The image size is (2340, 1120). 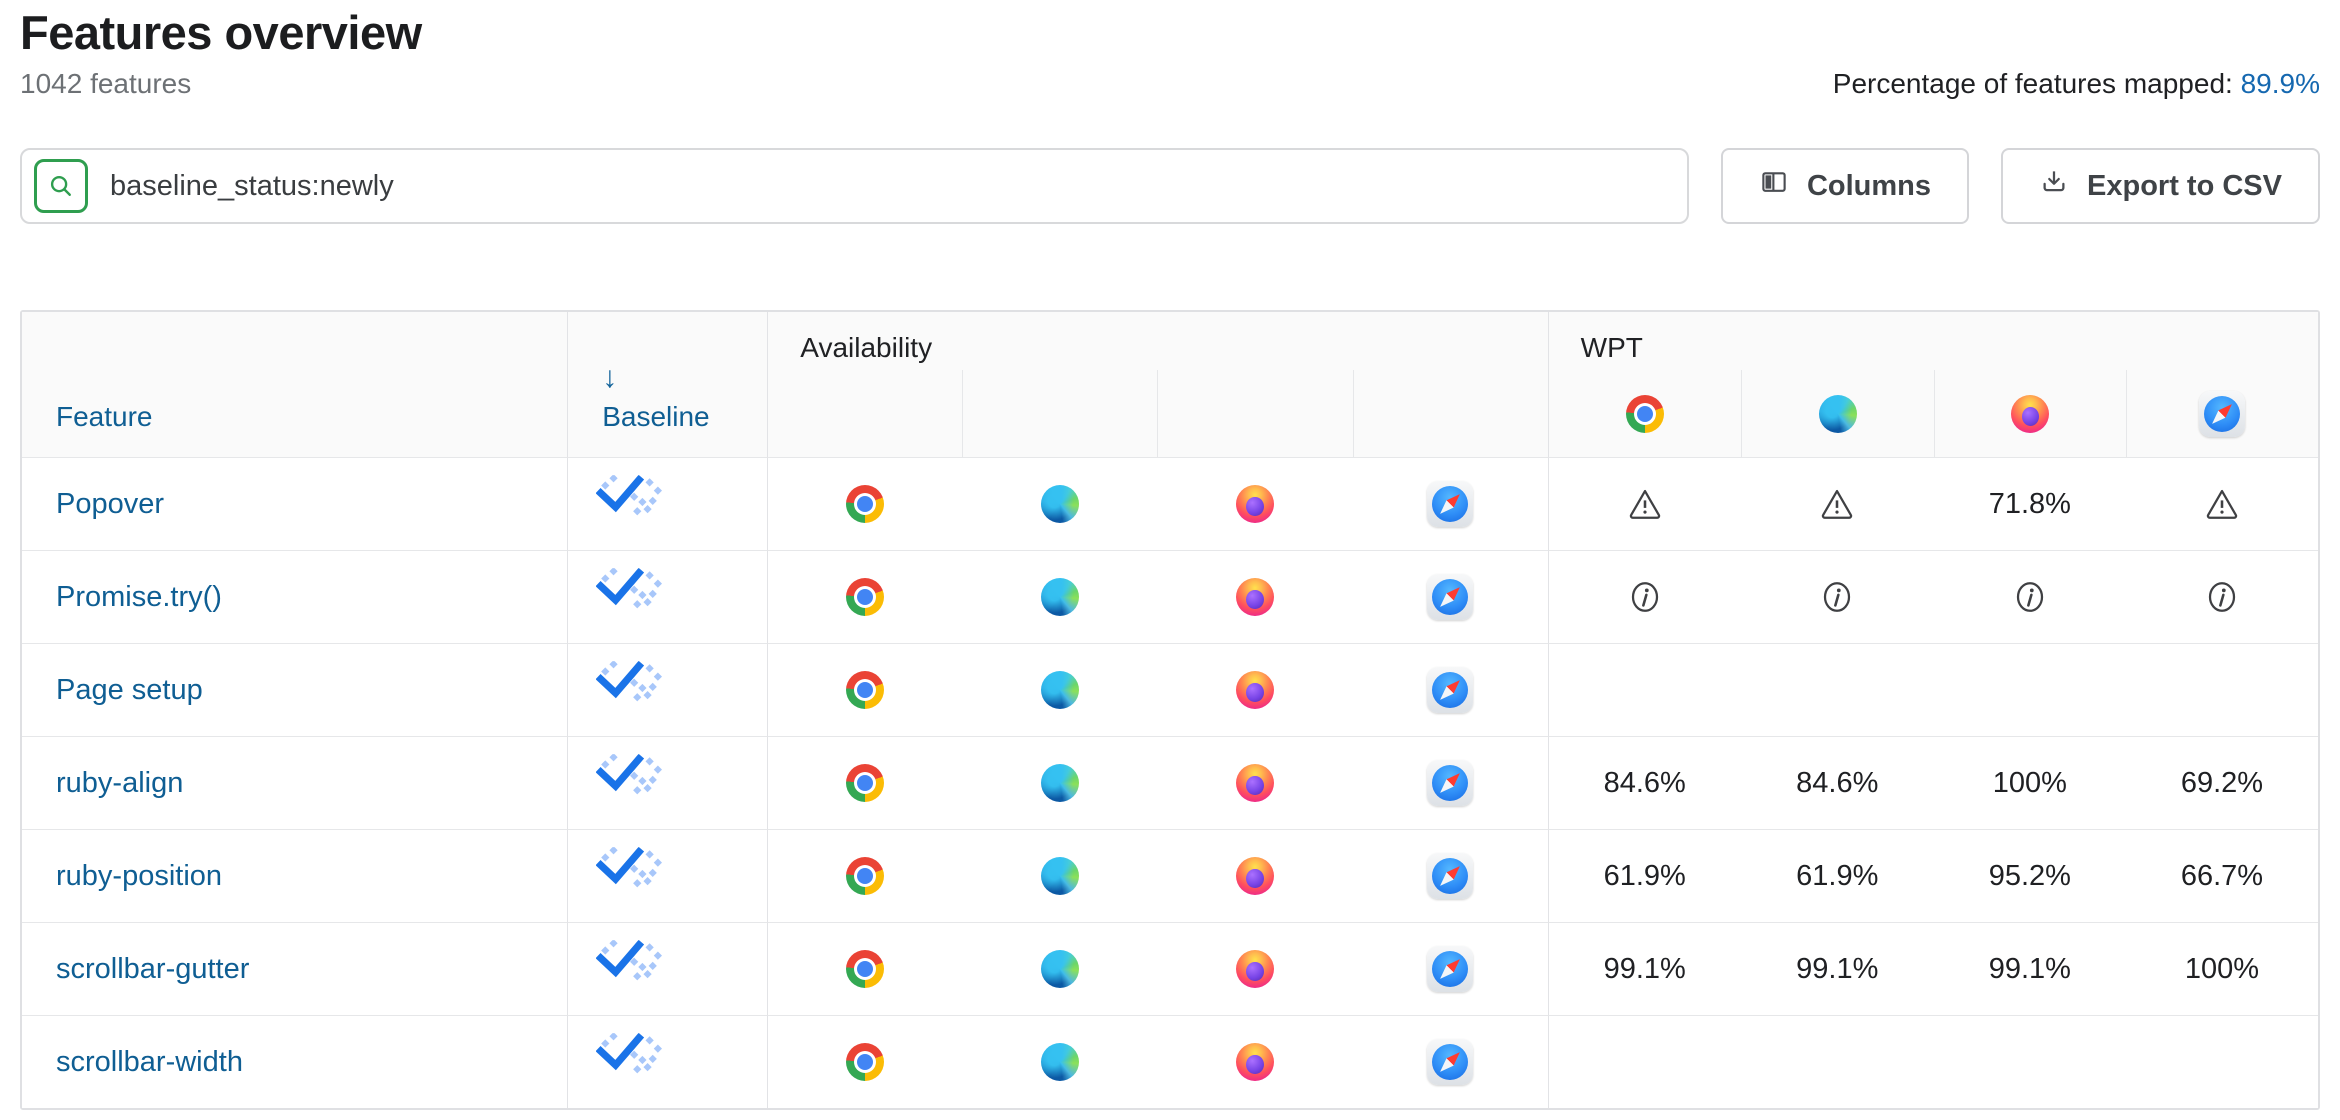 I want to click on wpt-cell: 100%, so click(x=2029, y=783).